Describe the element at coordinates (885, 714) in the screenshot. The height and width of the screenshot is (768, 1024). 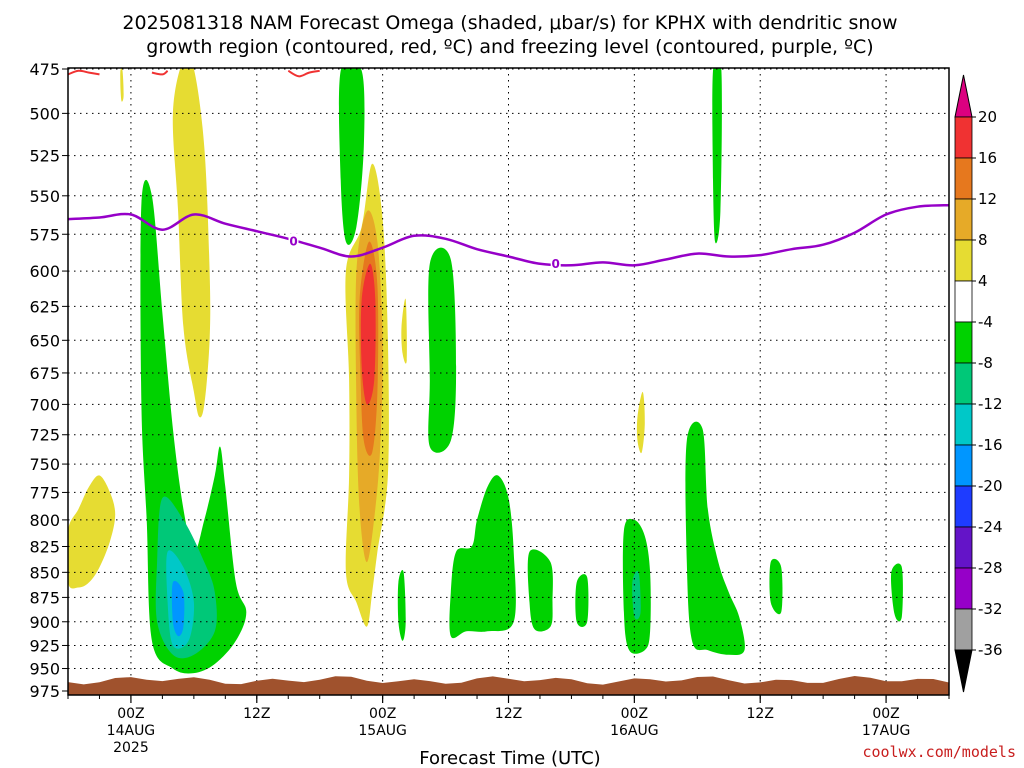
I see `x-tick-label-6: 00Z` at that location.